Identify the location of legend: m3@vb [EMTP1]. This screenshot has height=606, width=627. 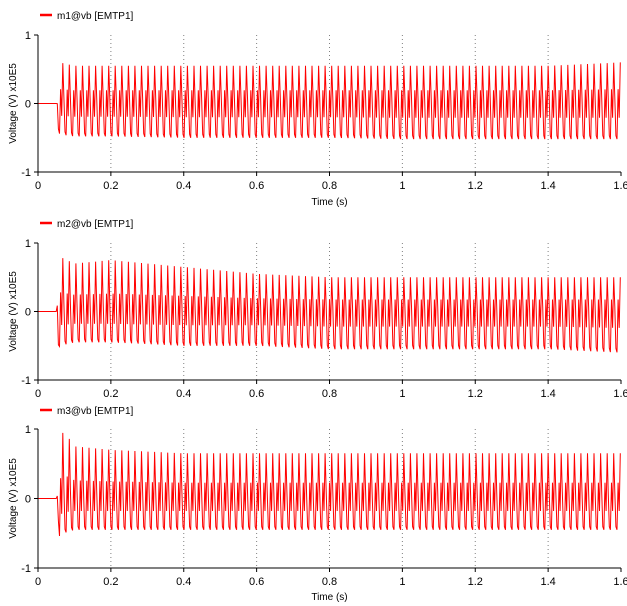
(87, 411).